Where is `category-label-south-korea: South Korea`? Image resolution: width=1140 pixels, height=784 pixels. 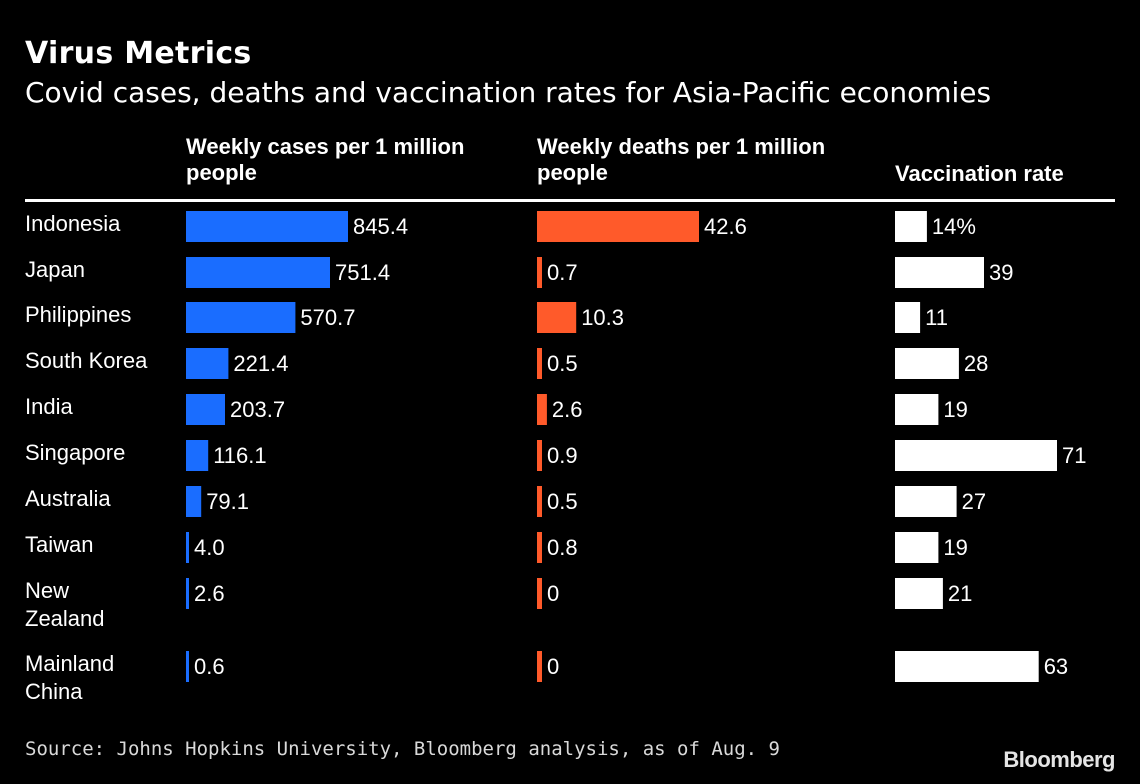
category-label-south-korea: South Korea is located at coordinates (86, 360).